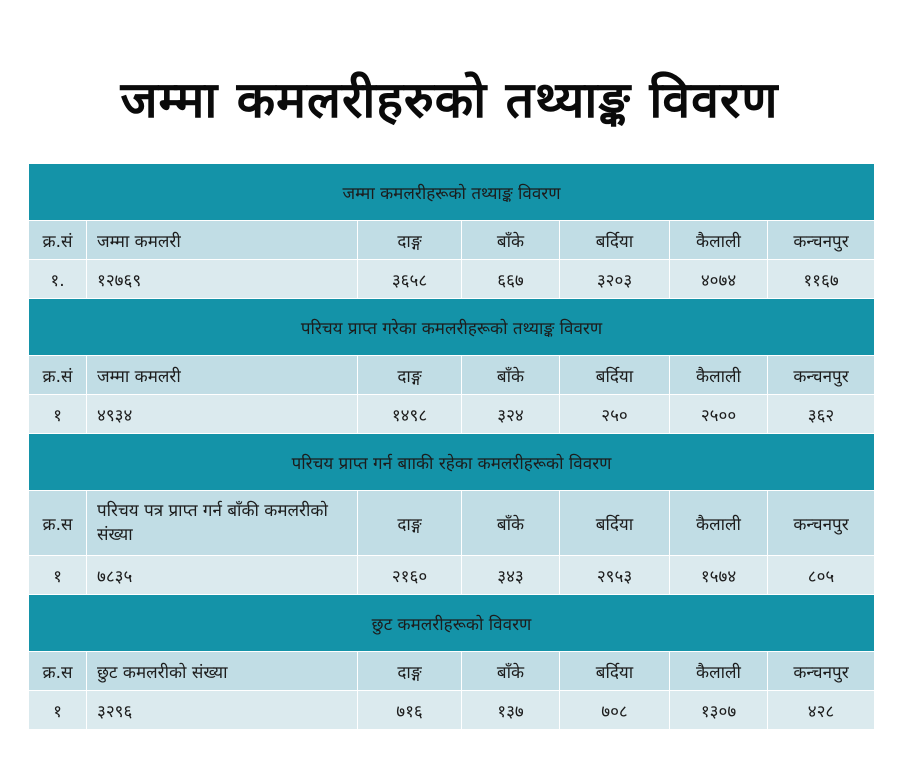 The image size is (899, 775). What do you see at coordinates (614, 710) in the screenshot?
I see `cell-bardiya: ७०८` at bounding box center [614, 710].